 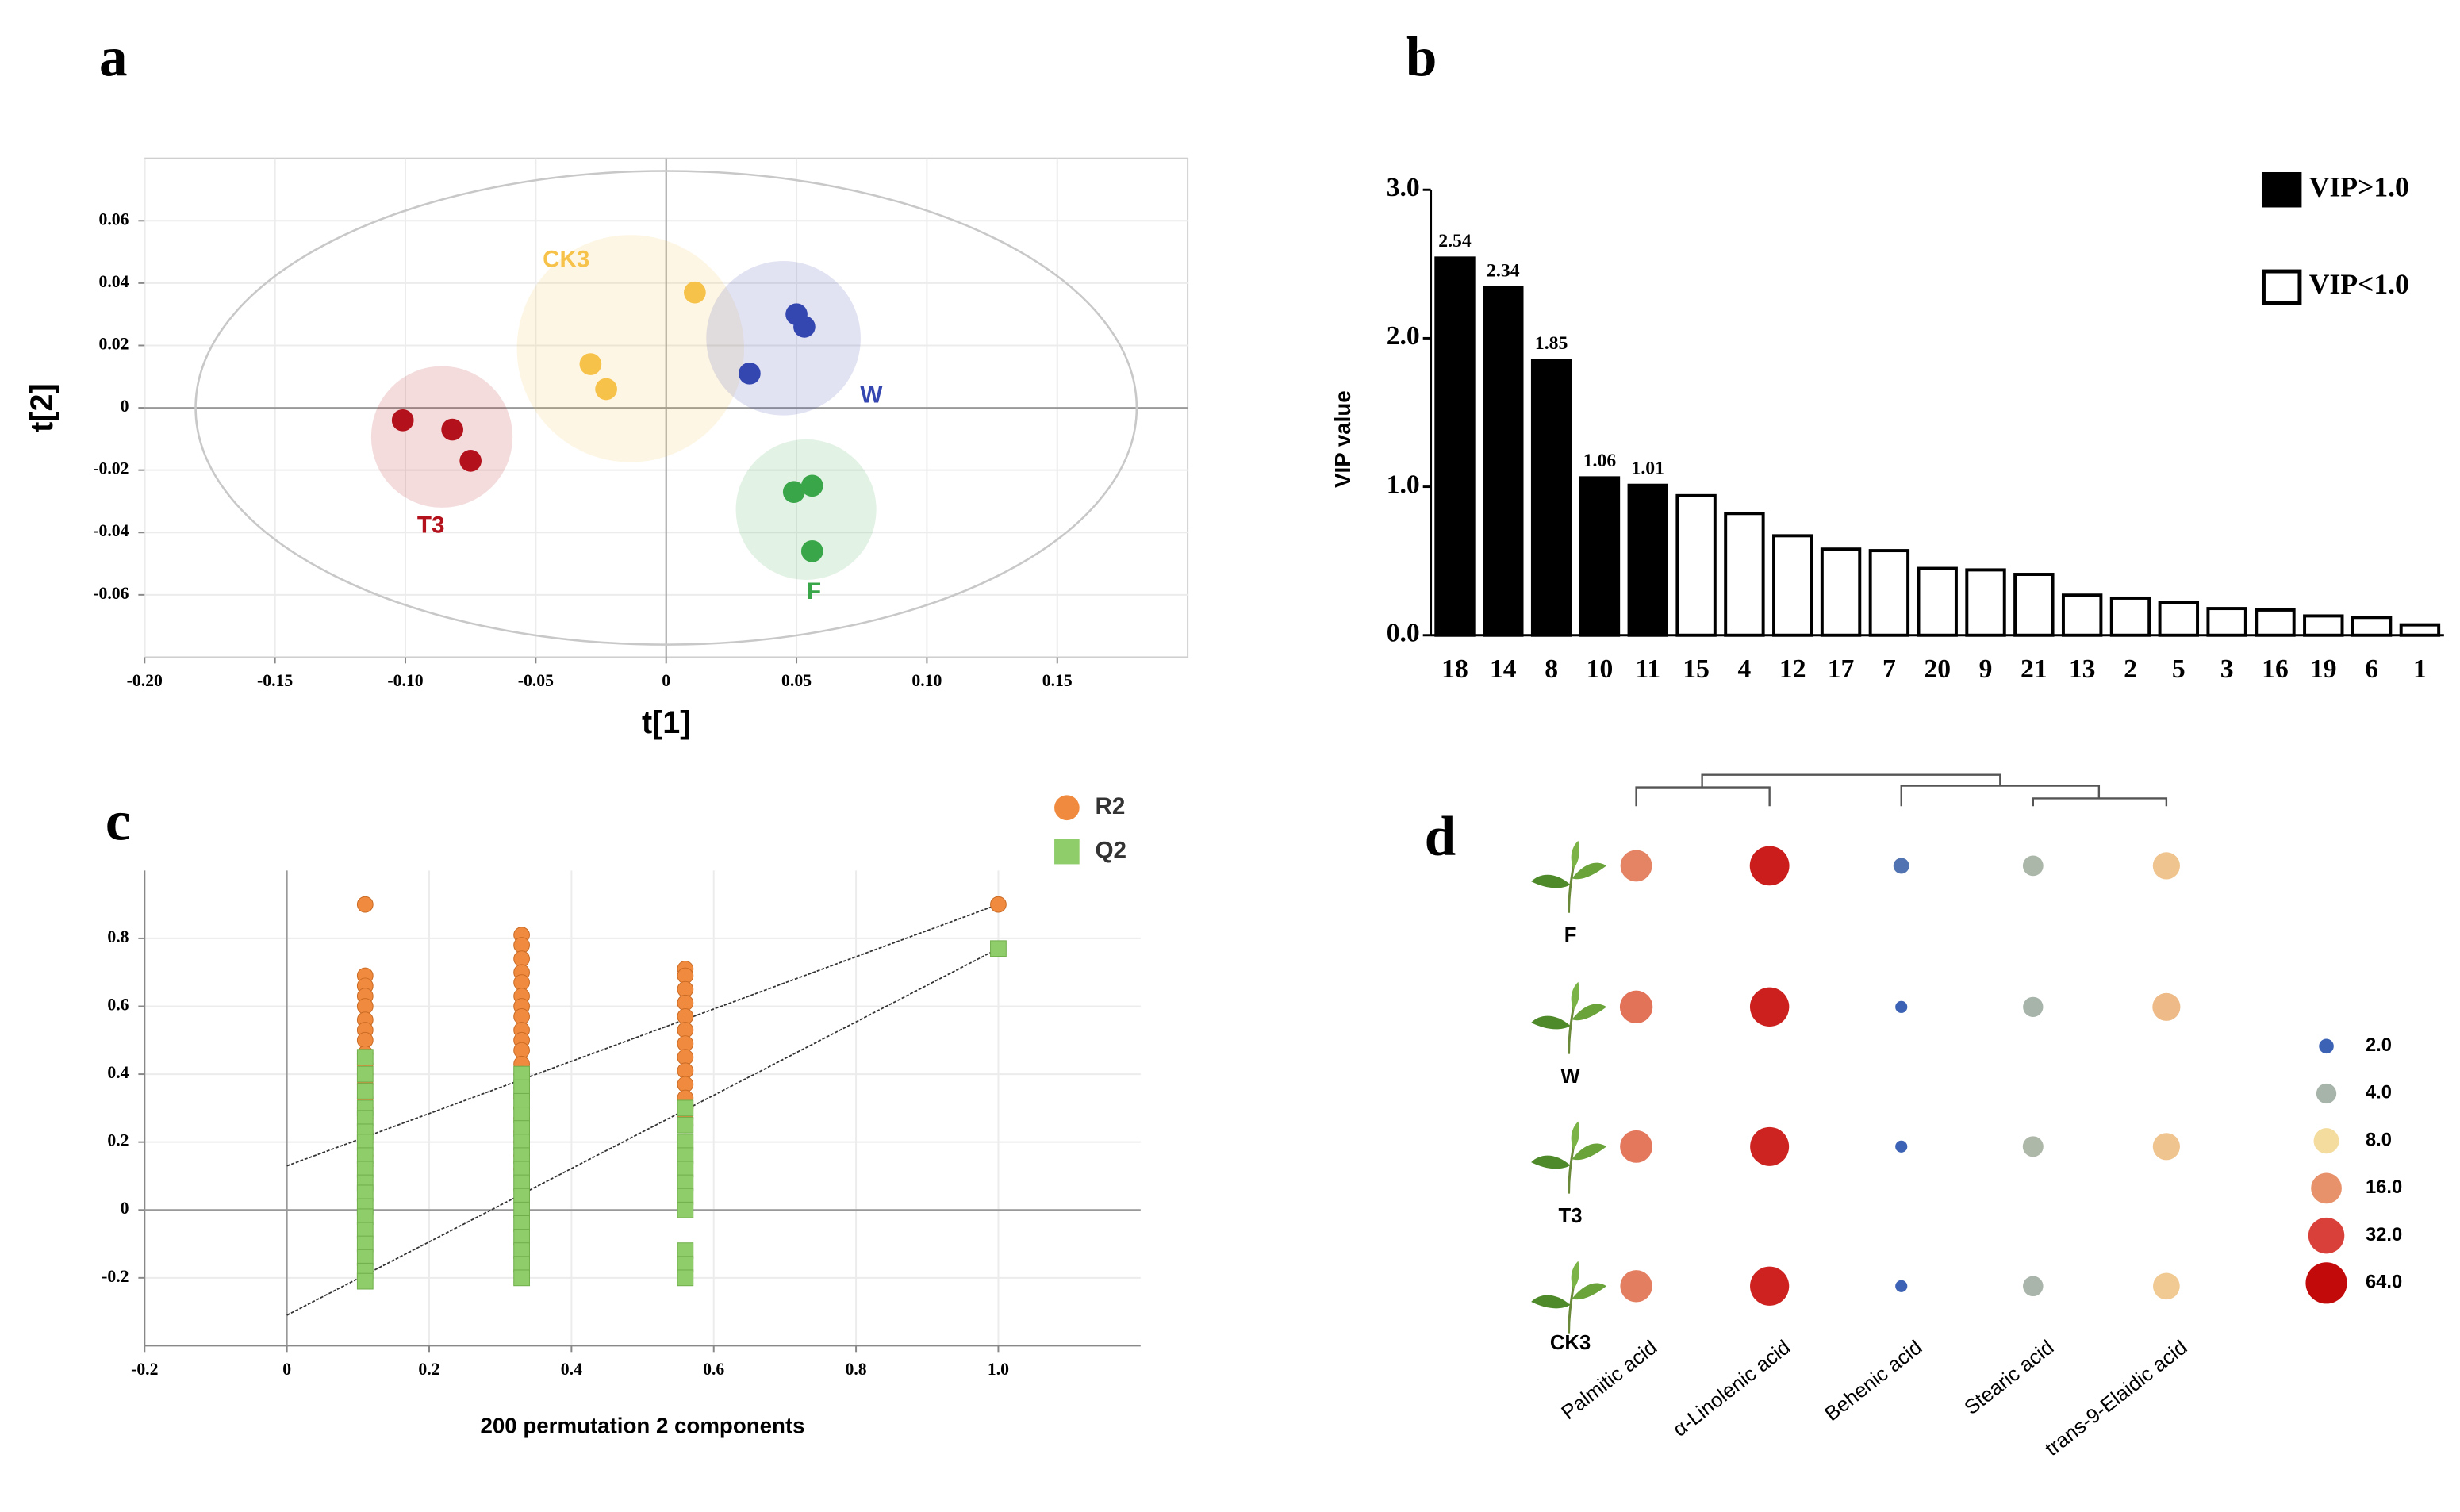 I want to click on x-tick-label: 17, so click(x=1841, y=669).